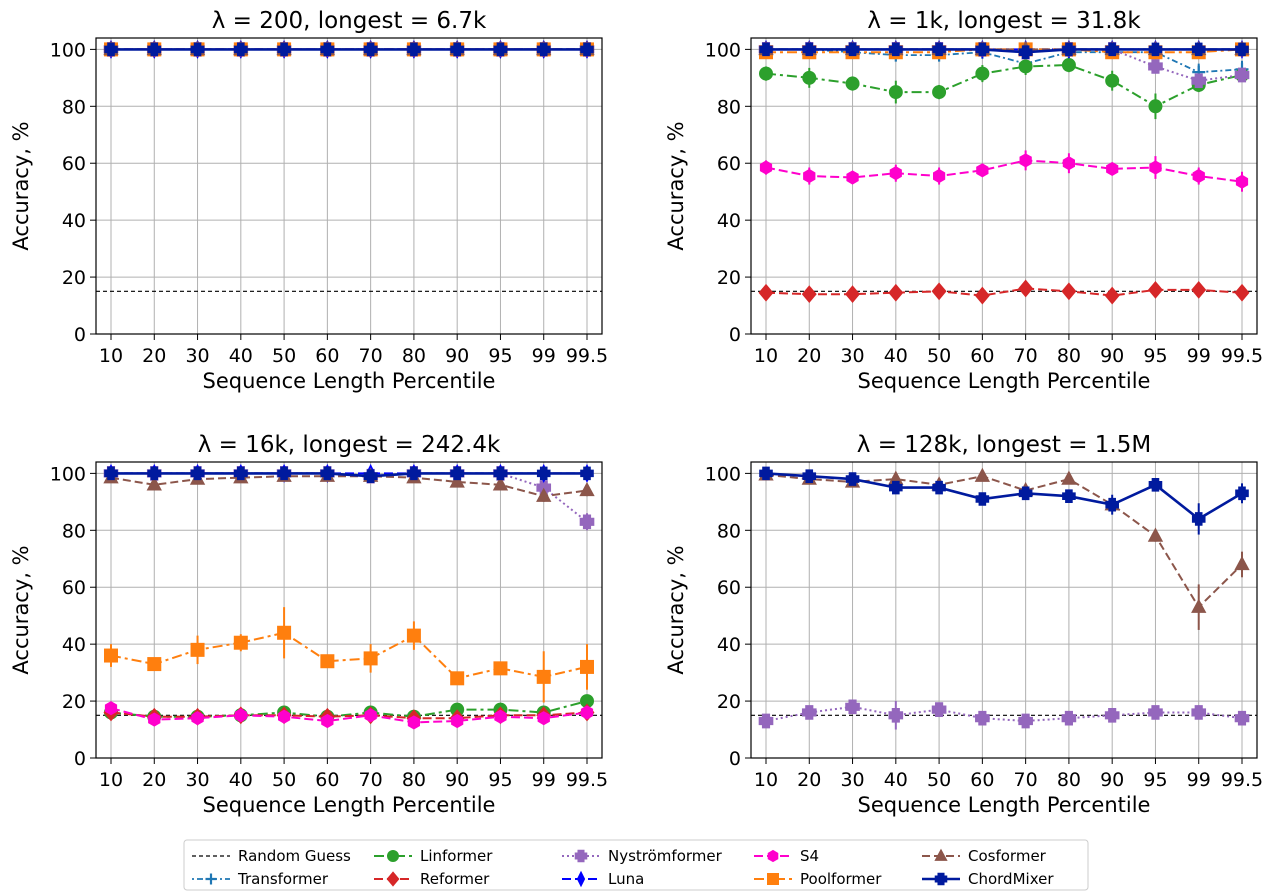 The height and width of the screenshot is (892, 1262). I want to click on legend-entry: Nyströmformer, so click(642, 856).